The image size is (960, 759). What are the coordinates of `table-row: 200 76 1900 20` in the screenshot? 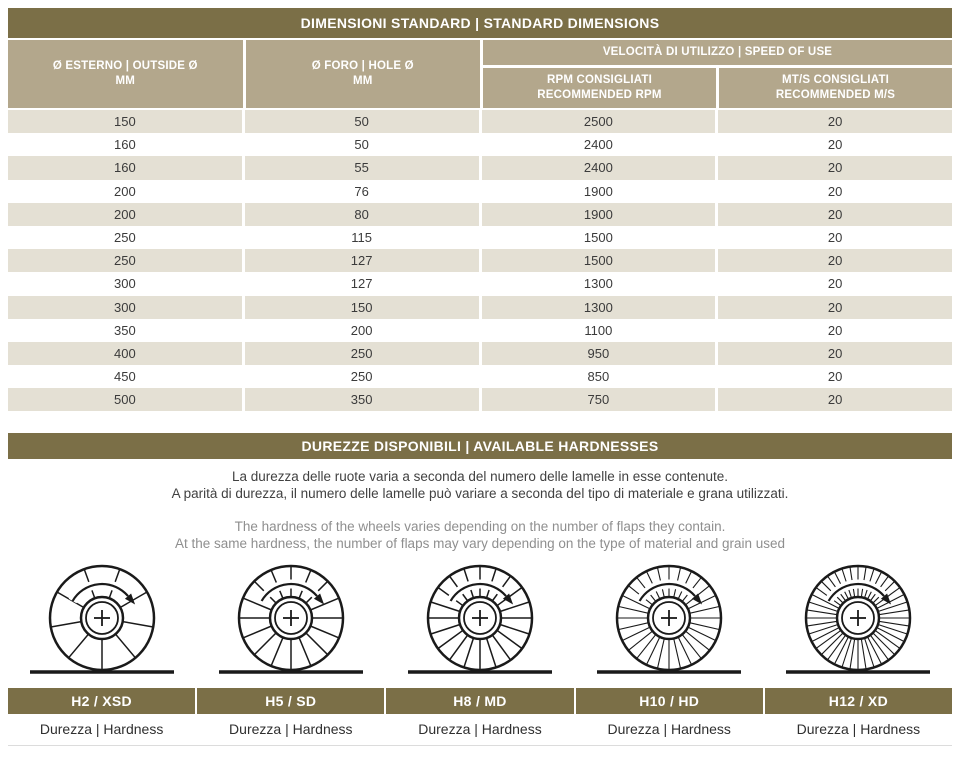 It's located at (480, 191).